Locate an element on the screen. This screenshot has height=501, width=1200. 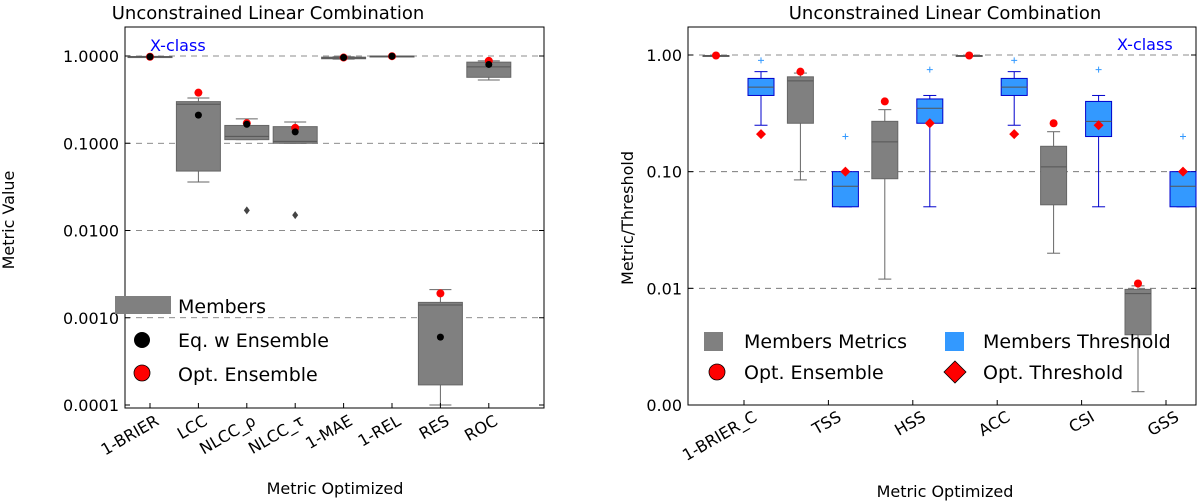
right-xtick-label-0: 1-BRIER_C is located at coordinates (720, 436).